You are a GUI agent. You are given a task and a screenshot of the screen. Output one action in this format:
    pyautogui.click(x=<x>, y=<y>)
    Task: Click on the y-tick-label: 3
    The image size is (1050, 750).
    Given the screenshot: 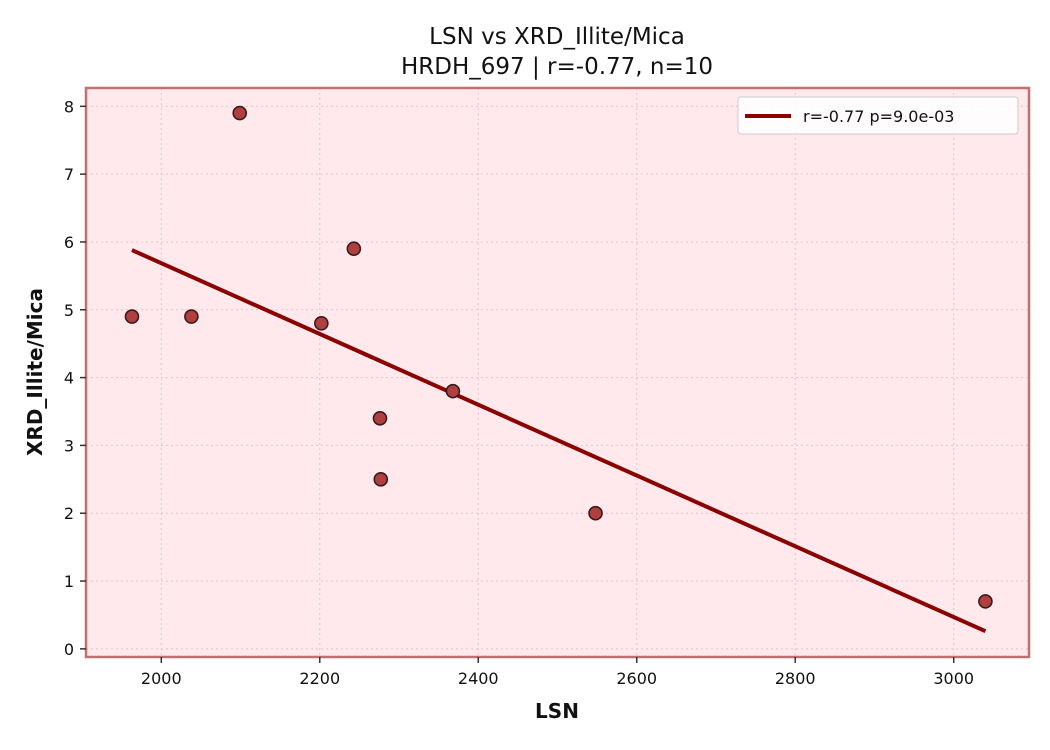 What is the action you would take?
    pyautogui.click(x=69, y=445)
    